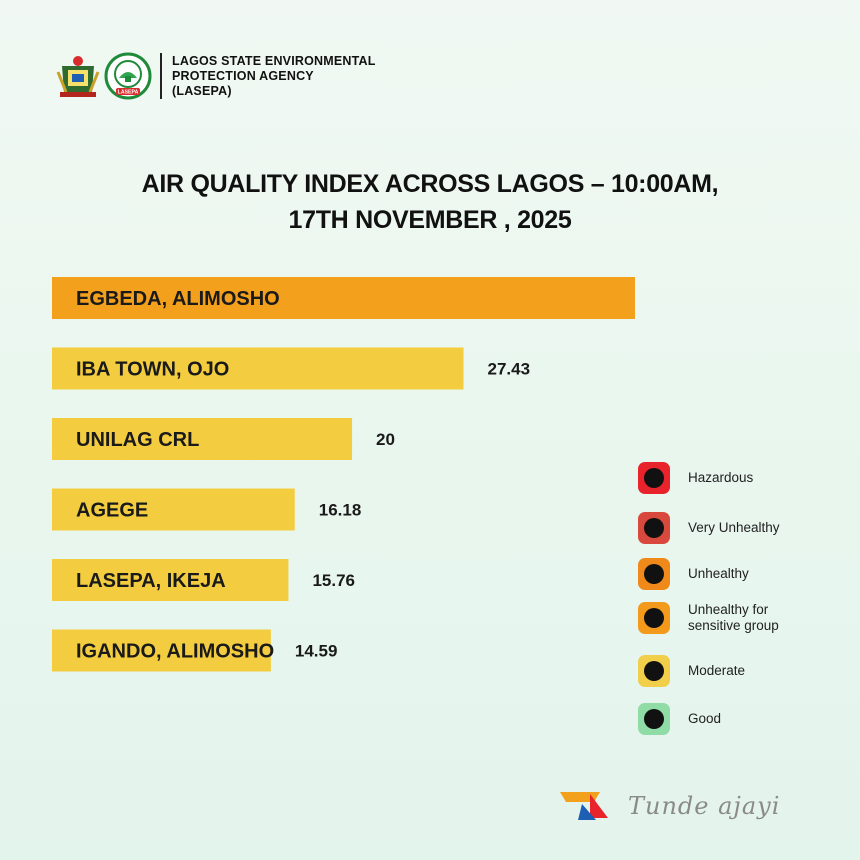 The height and width of the screenshot is (860, 860). I want to click on chart-title-line-2: 17TH NOVEMBER , 2025, so click(430, 220).